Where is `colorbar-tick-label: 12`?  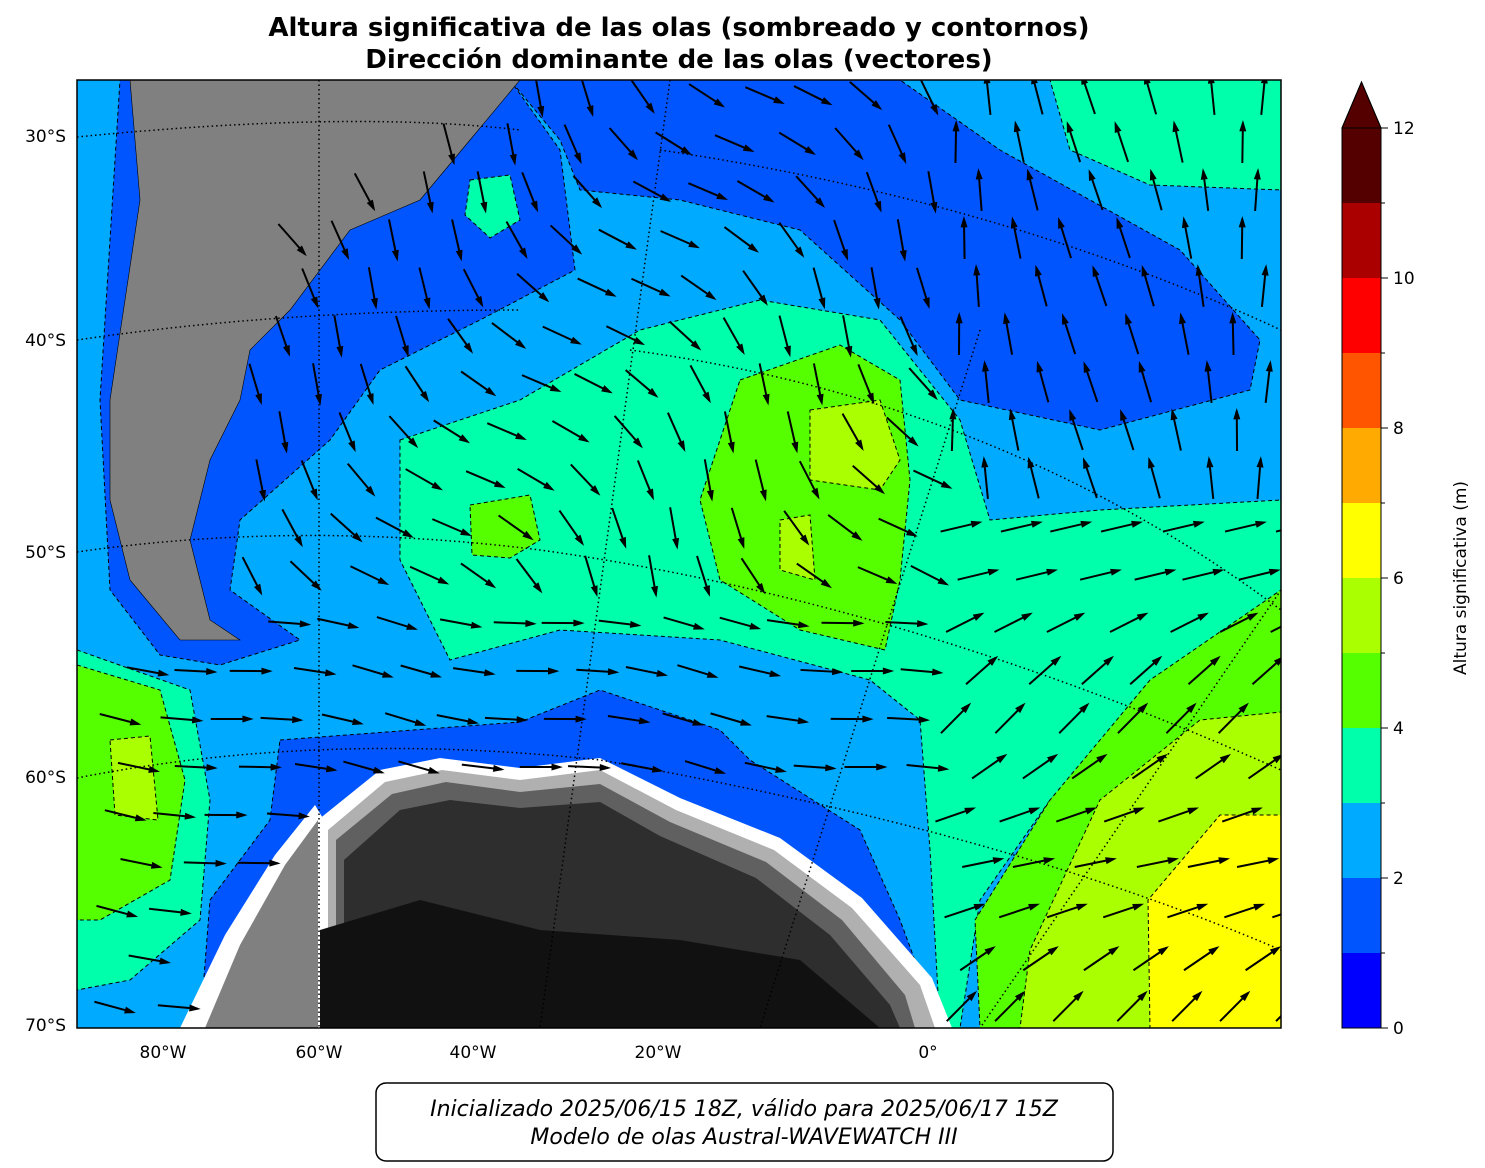
colorbar-tick-label: 12 is located at coordinates (1404, 129).